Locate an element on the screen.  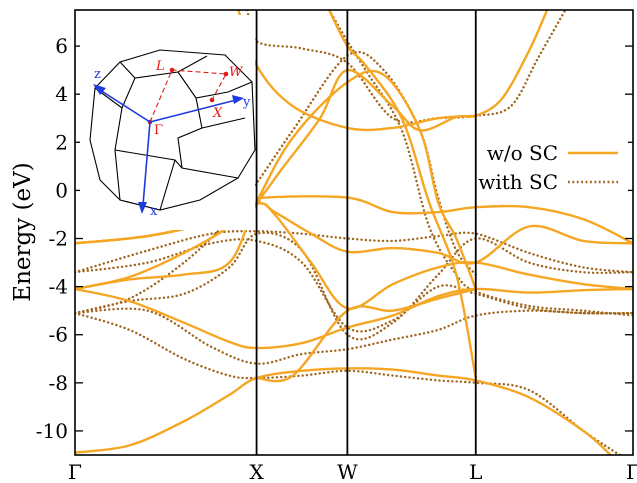
z-axis-label: z is located at coordinates (97, 74).